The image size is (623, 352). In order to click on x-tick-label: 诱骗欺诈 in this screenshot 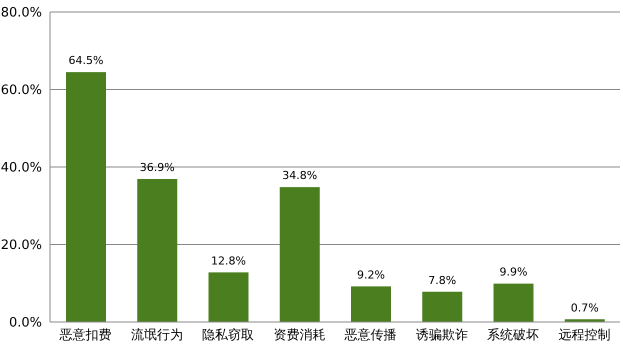, I will do `click(442, 336)`.